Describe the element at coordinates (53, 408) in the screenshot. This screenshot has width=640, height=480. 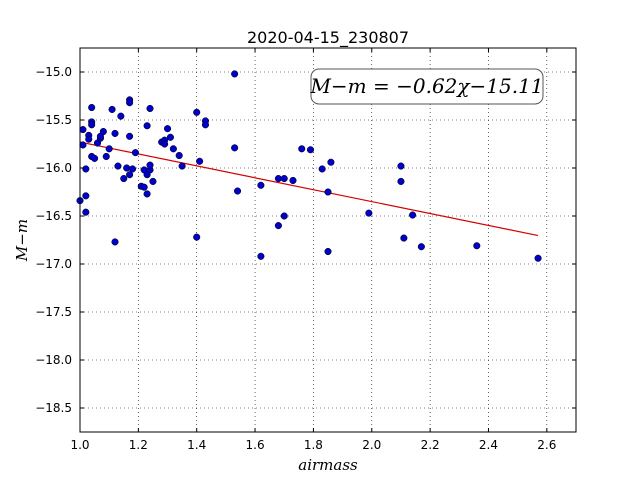
I see `y-tick-label: −18.5` at that location.